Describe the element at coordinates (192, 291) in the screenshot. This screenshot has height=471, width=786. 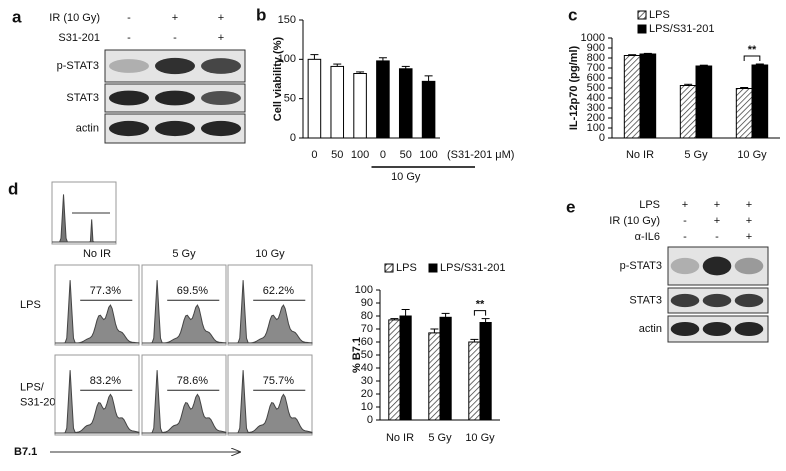
I see `gate-percent: 69.5%` at that location.